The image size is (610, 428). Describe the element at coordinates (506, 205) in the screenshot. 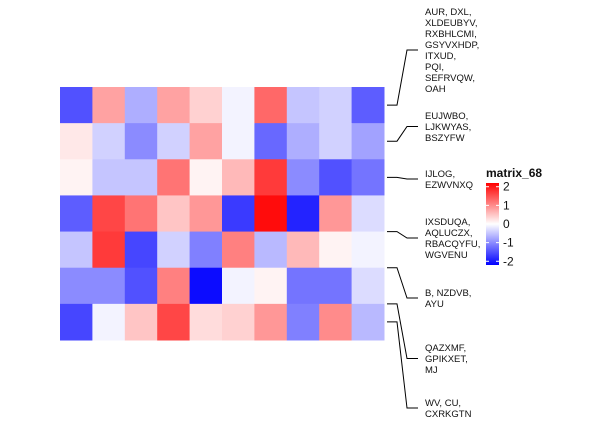

I see `legend-tick-label-1: 1` at that location.